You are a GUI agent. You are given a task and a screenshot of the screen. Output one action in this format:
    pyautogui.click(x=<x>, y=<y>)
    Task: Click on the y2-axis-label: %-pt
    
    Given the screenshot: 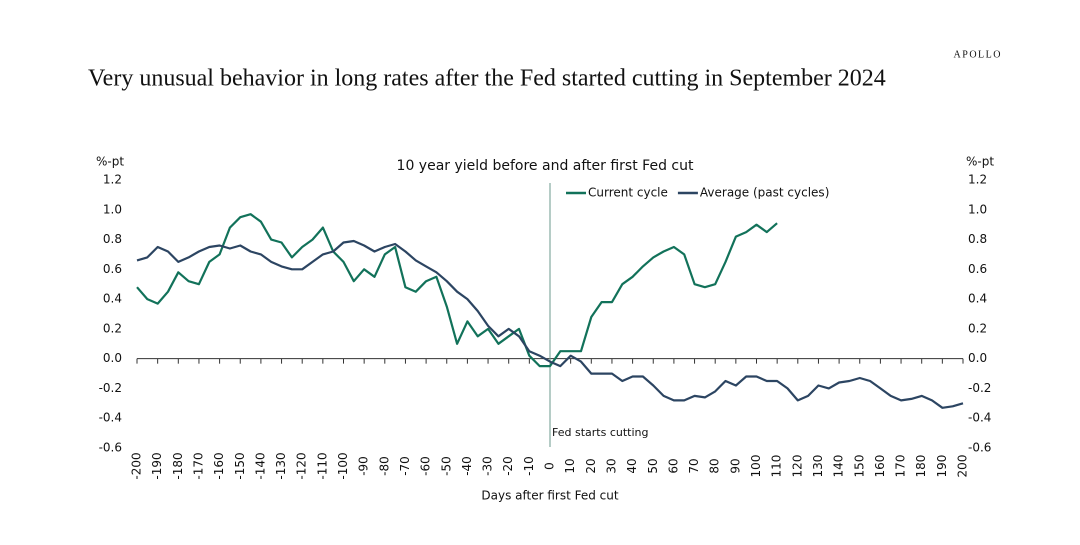 What is the action you would take?
    pyautogui.click(x=980, y=162)
    